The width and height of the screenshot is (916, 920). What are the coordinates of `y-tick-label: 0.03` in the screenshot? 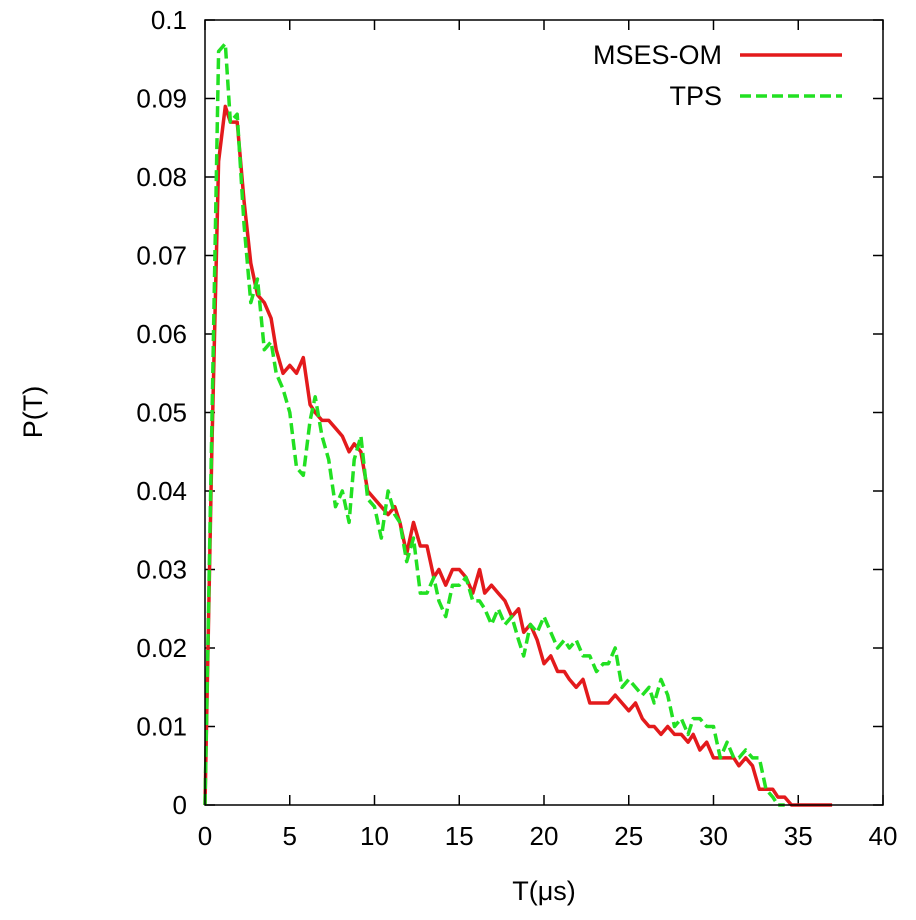 It's located at (161, 570).